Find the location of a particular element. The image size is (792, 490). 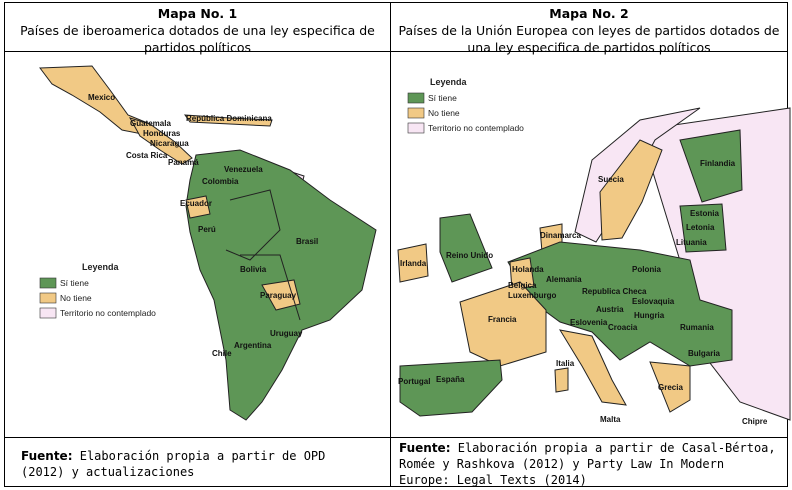

country-label: Portugal is located at coordinates (414, 381).